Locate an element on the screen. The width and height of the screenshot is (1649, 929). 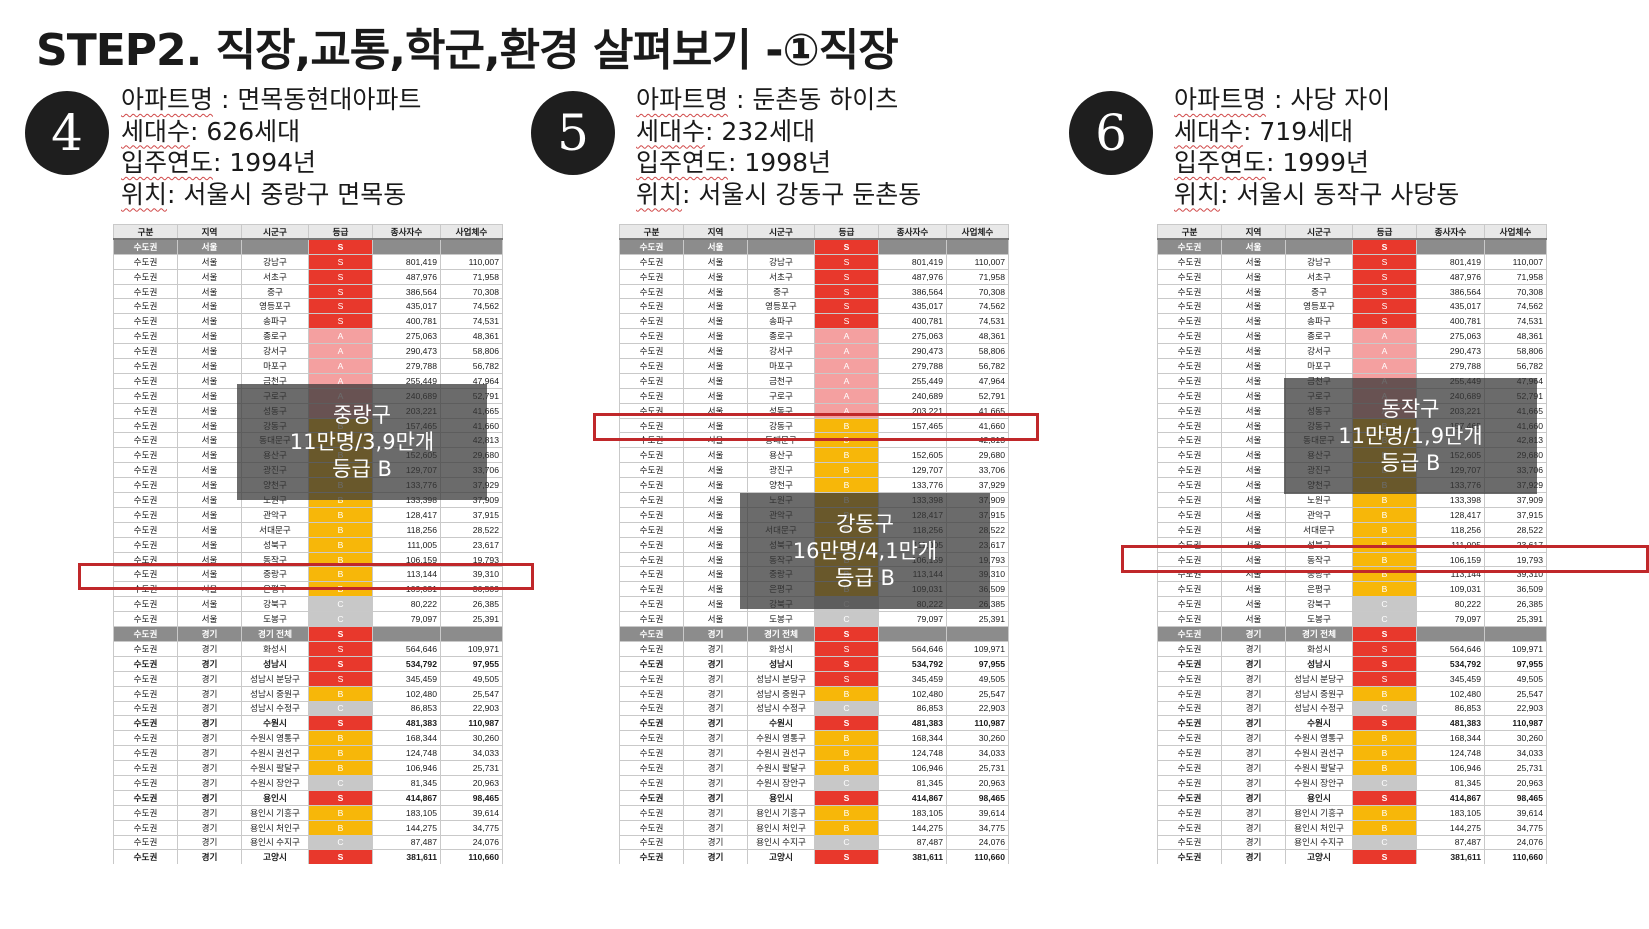
move-in-year-label: 입주연도 is located at coordinates (682, 162).